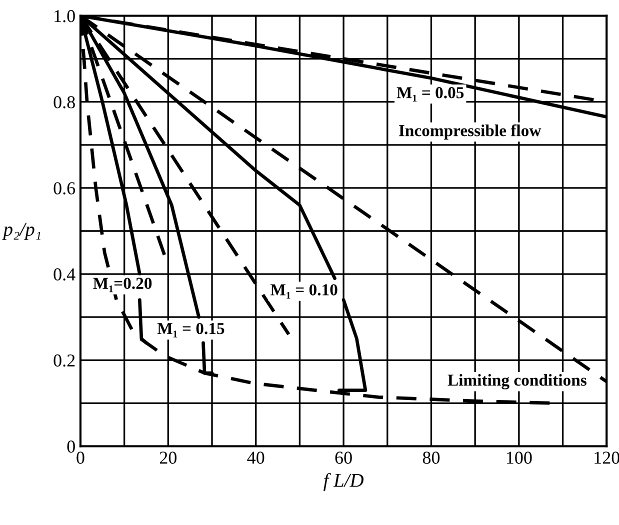 The image size is (619, 525). Describe the element at coordinates (519, 458) in the screenshot. I see `x-tick-label: 100` at that location.